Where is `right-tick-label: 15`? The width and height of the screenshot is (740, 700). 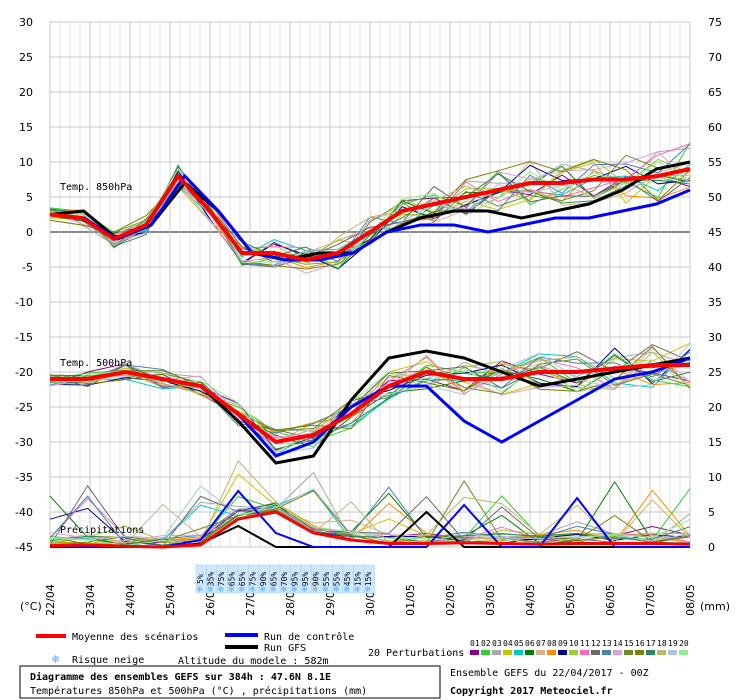
right-tick-label: 15 is located at coordinates (715, 442).